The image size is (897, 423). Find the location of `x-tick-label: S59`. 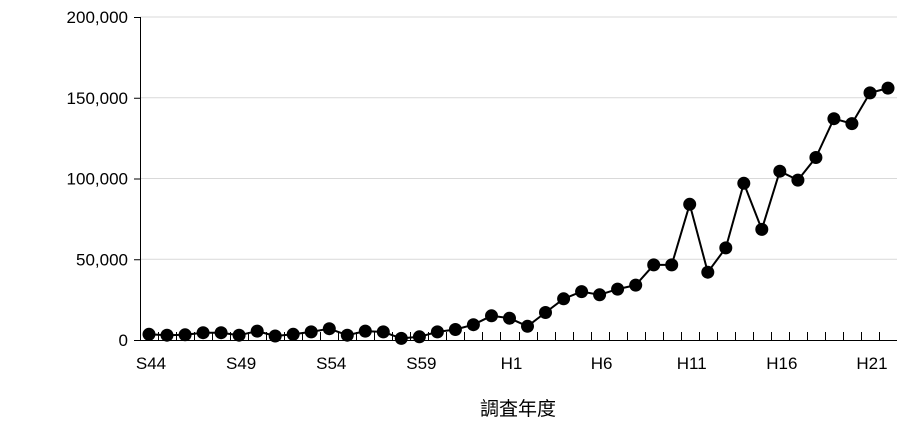

x-tick-label: S59 is located at coordinates (421, 363).